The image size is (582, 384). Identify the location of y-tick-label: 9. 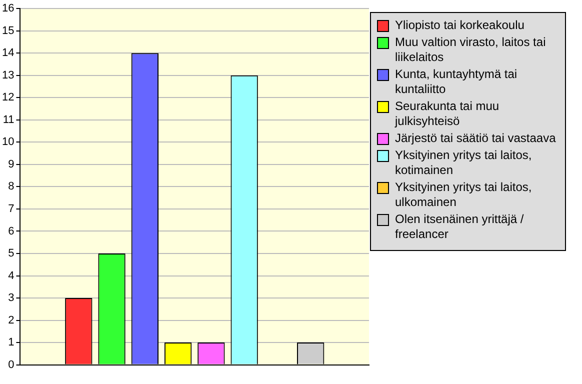
(11, 164).